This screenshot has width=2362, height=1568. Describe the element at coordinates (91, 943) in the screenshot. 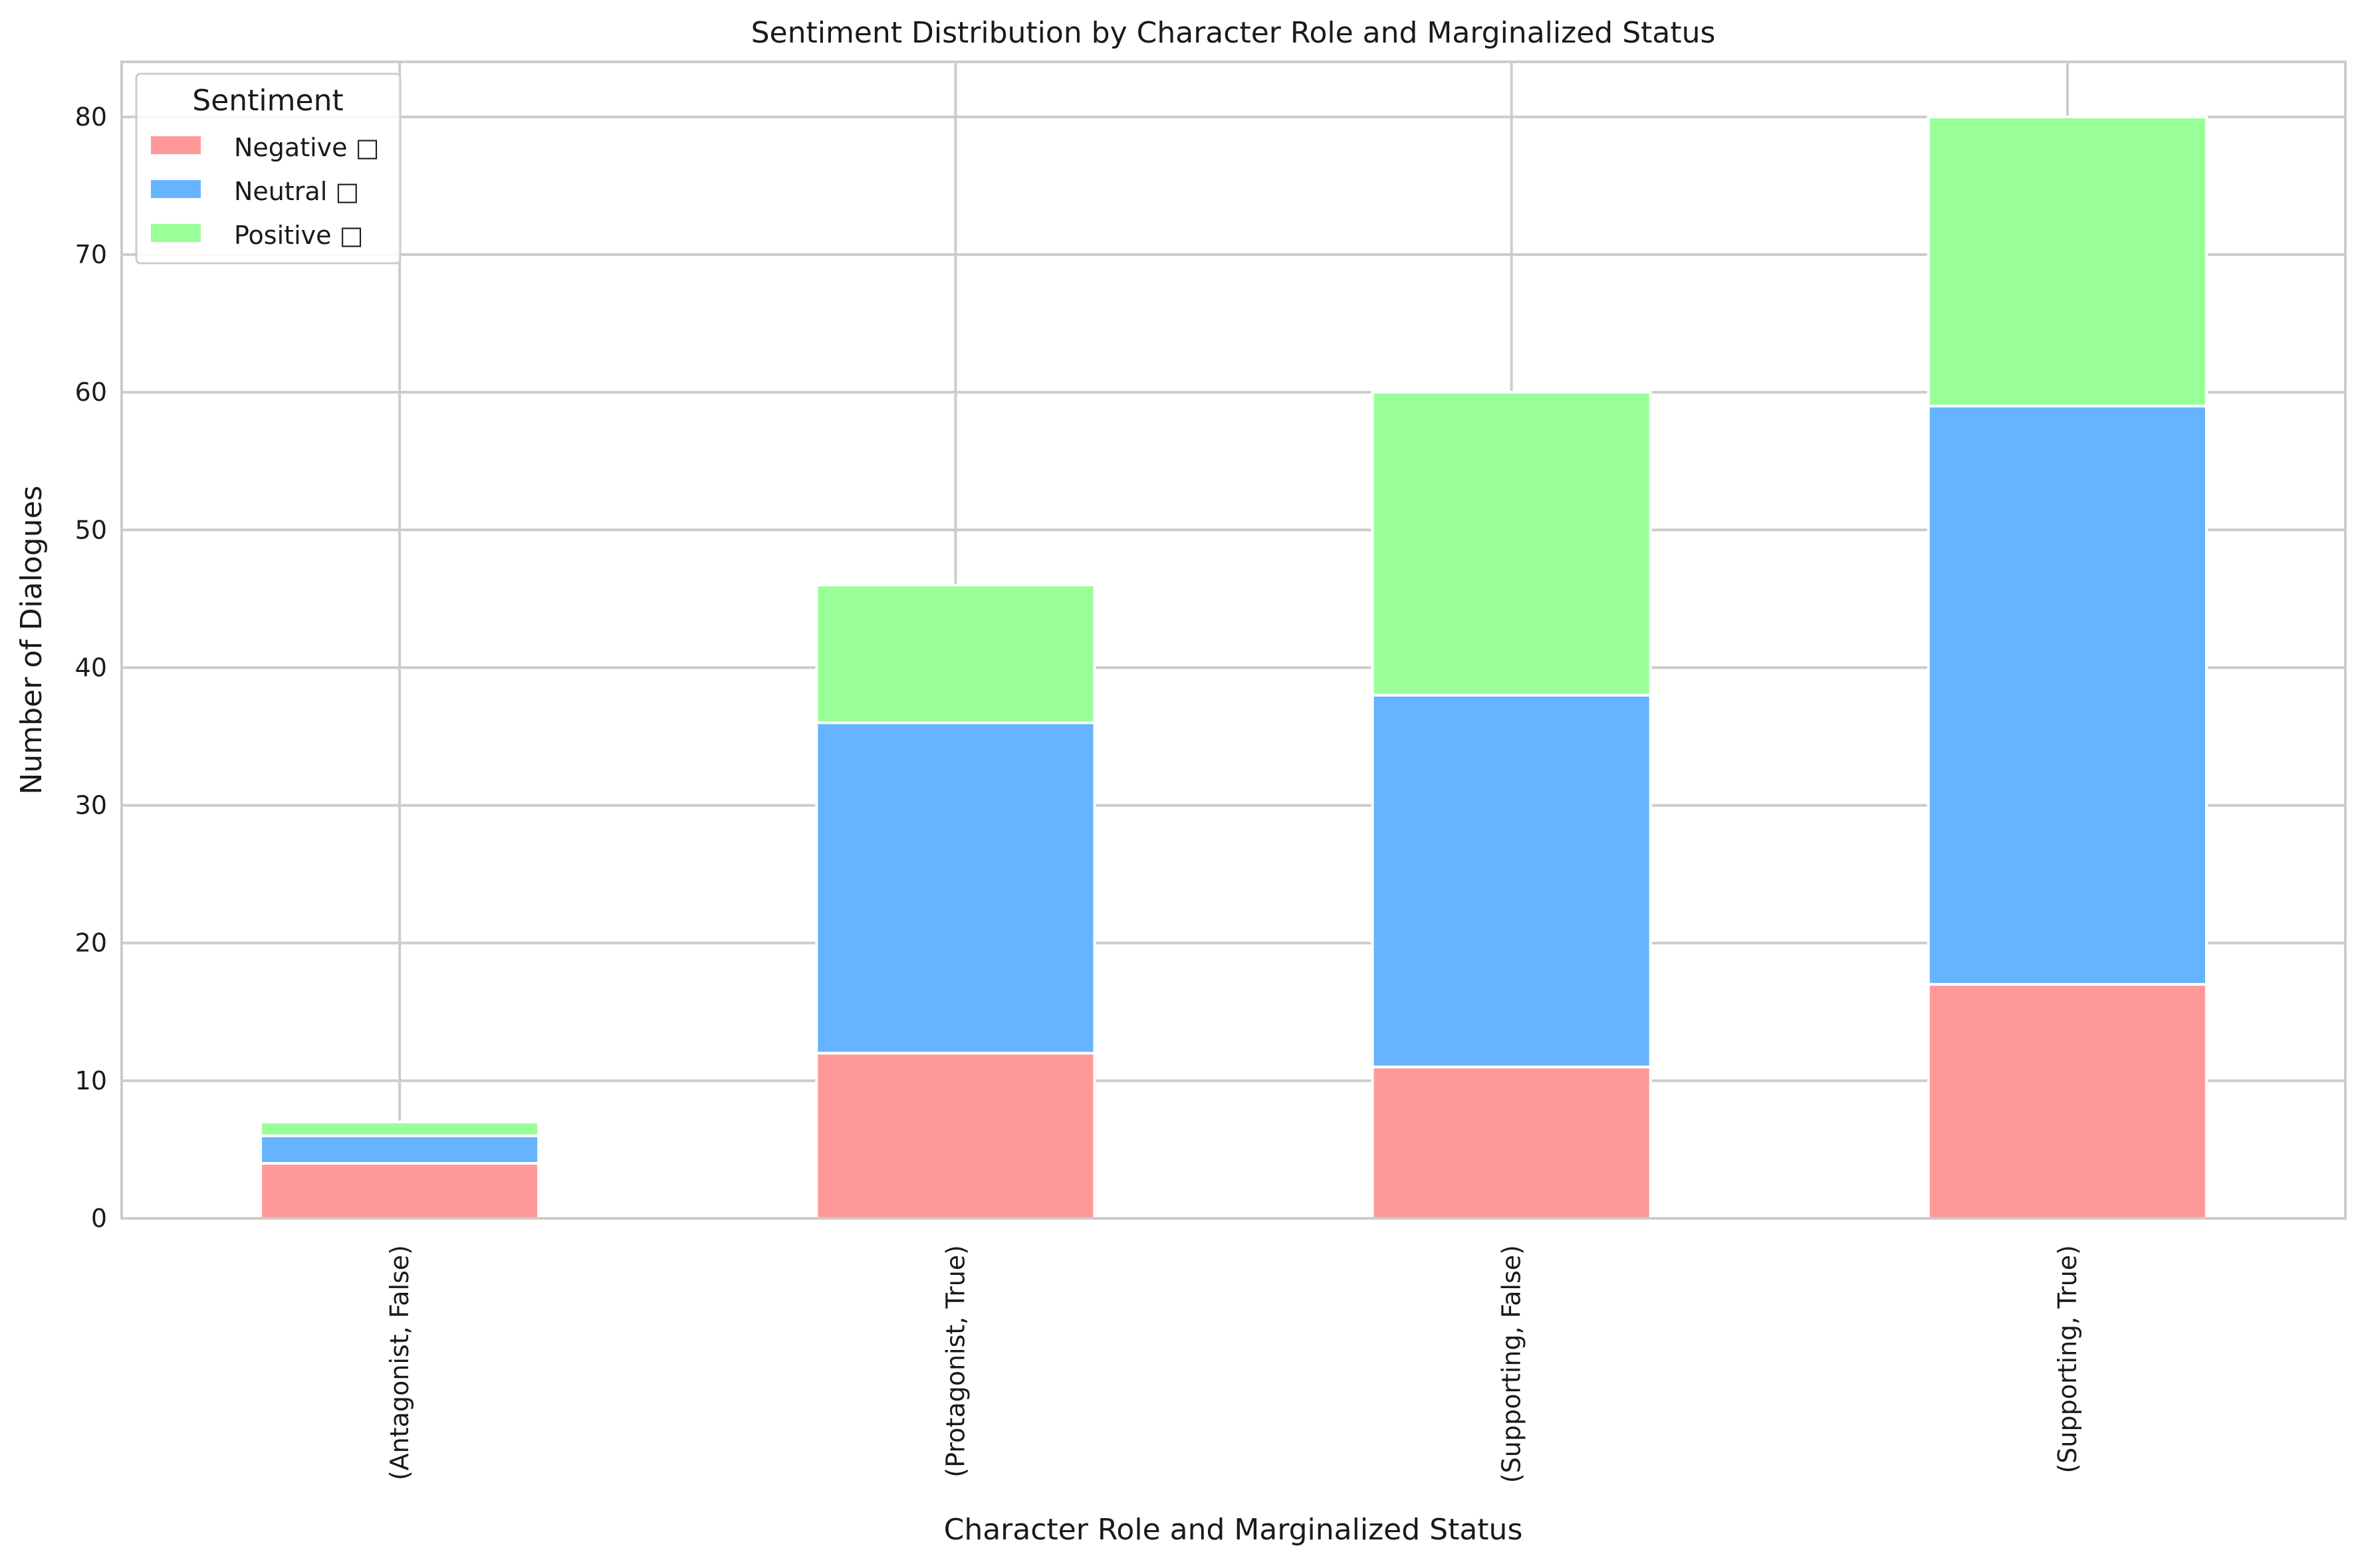

I see `y-tick-label: 20` at that location.